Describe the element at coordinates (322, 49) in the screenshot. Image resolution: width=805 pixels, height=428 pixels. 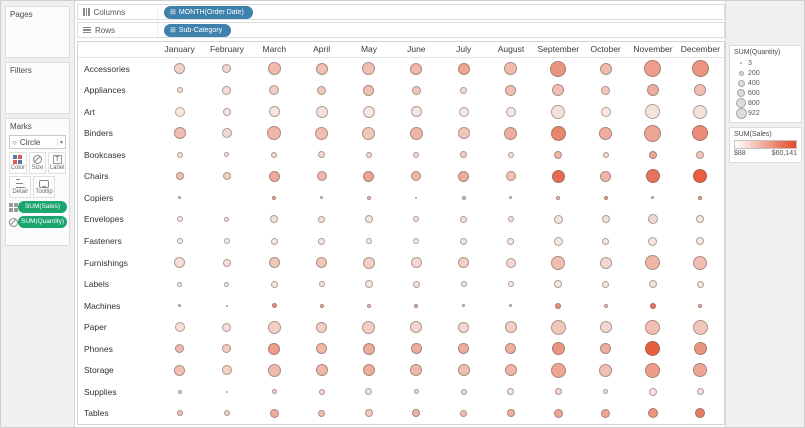
I see `column-header-april: April` at that location.